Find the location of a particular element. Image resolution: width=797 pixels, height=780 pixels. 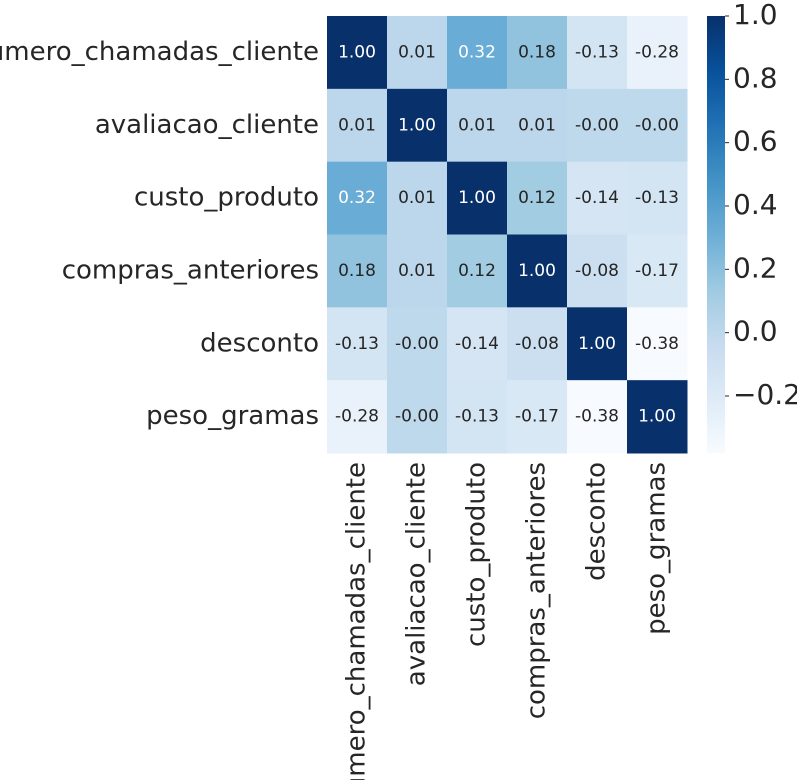

x-tick-label: numero_chamadas_cliente is located at coordinates (357, 621).